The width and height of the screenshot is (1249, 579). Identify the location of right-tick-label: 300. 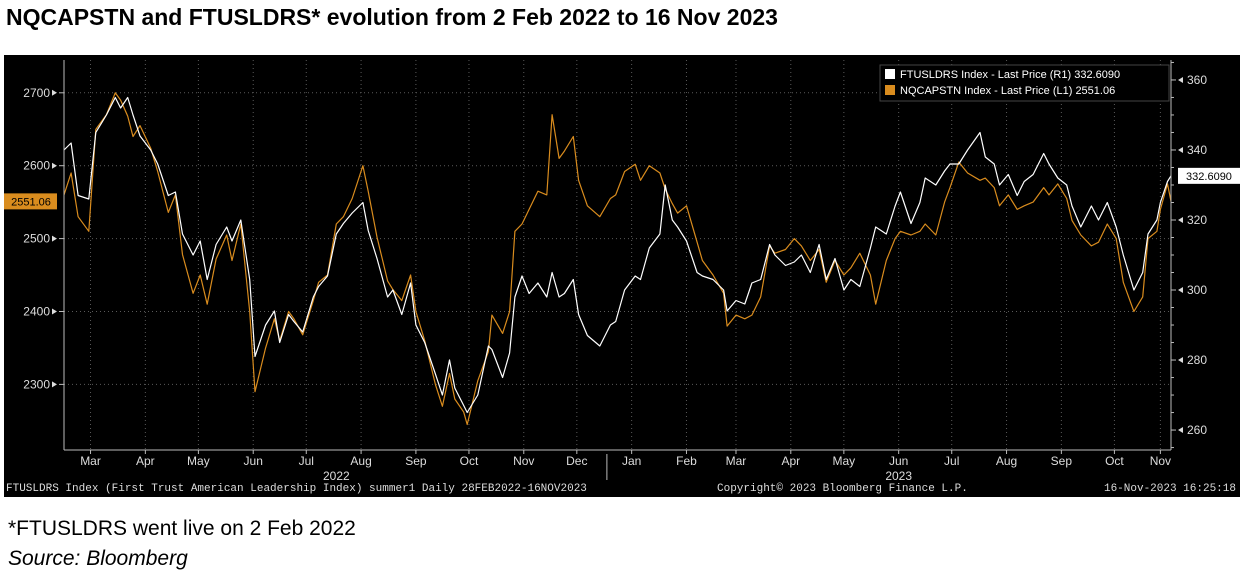
(1197, 290).